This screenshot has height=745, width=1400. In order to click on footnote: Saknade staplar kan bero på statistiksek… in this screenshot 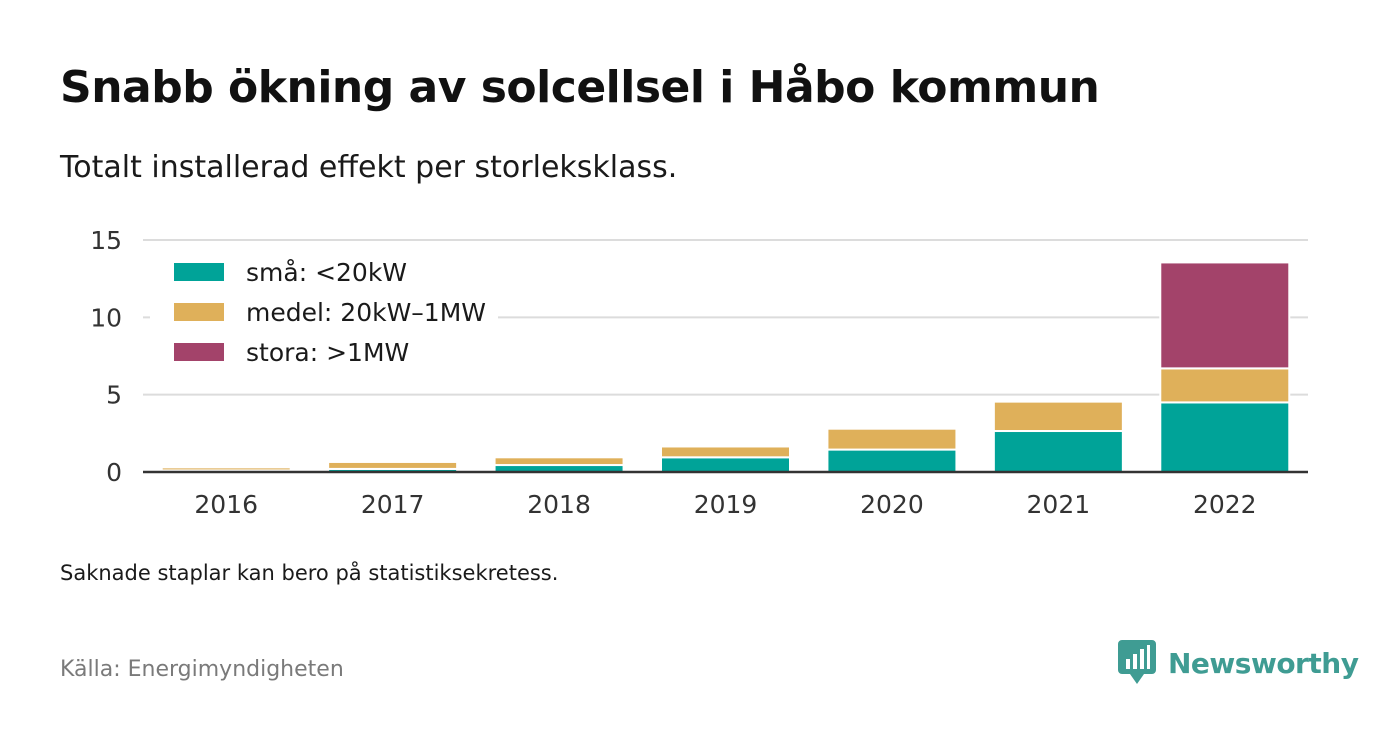, I will do `click(309, 573)`.